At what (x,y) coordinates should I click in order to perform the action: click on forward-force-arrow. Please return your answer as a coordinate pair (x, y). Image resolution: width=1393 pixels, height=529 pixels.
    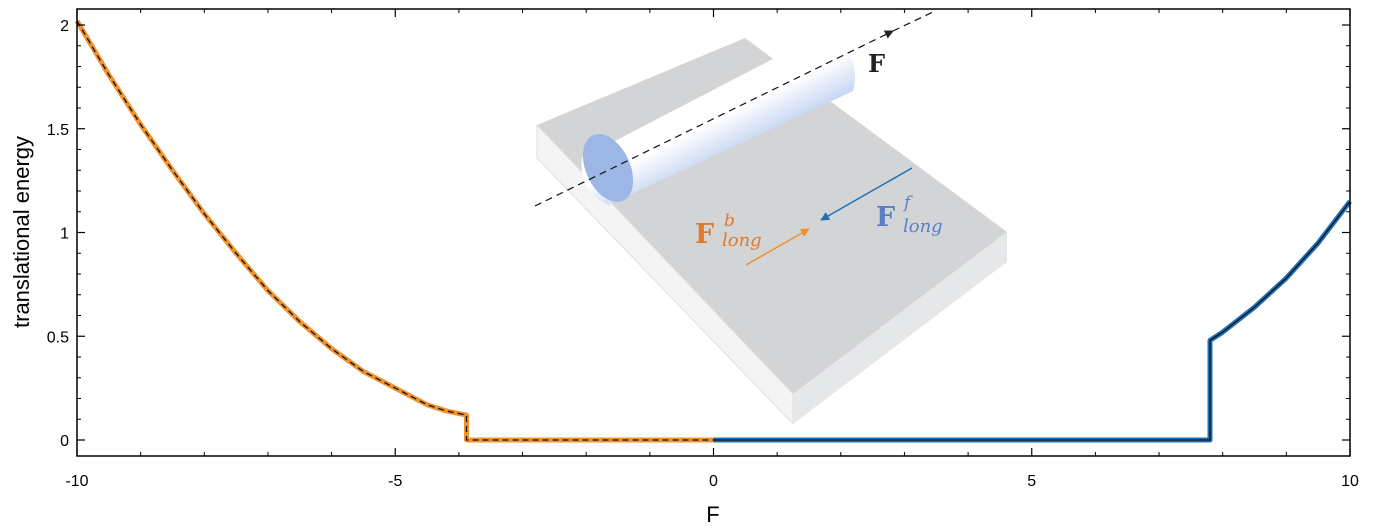
    Looking at the image, I should click on (866, 194).